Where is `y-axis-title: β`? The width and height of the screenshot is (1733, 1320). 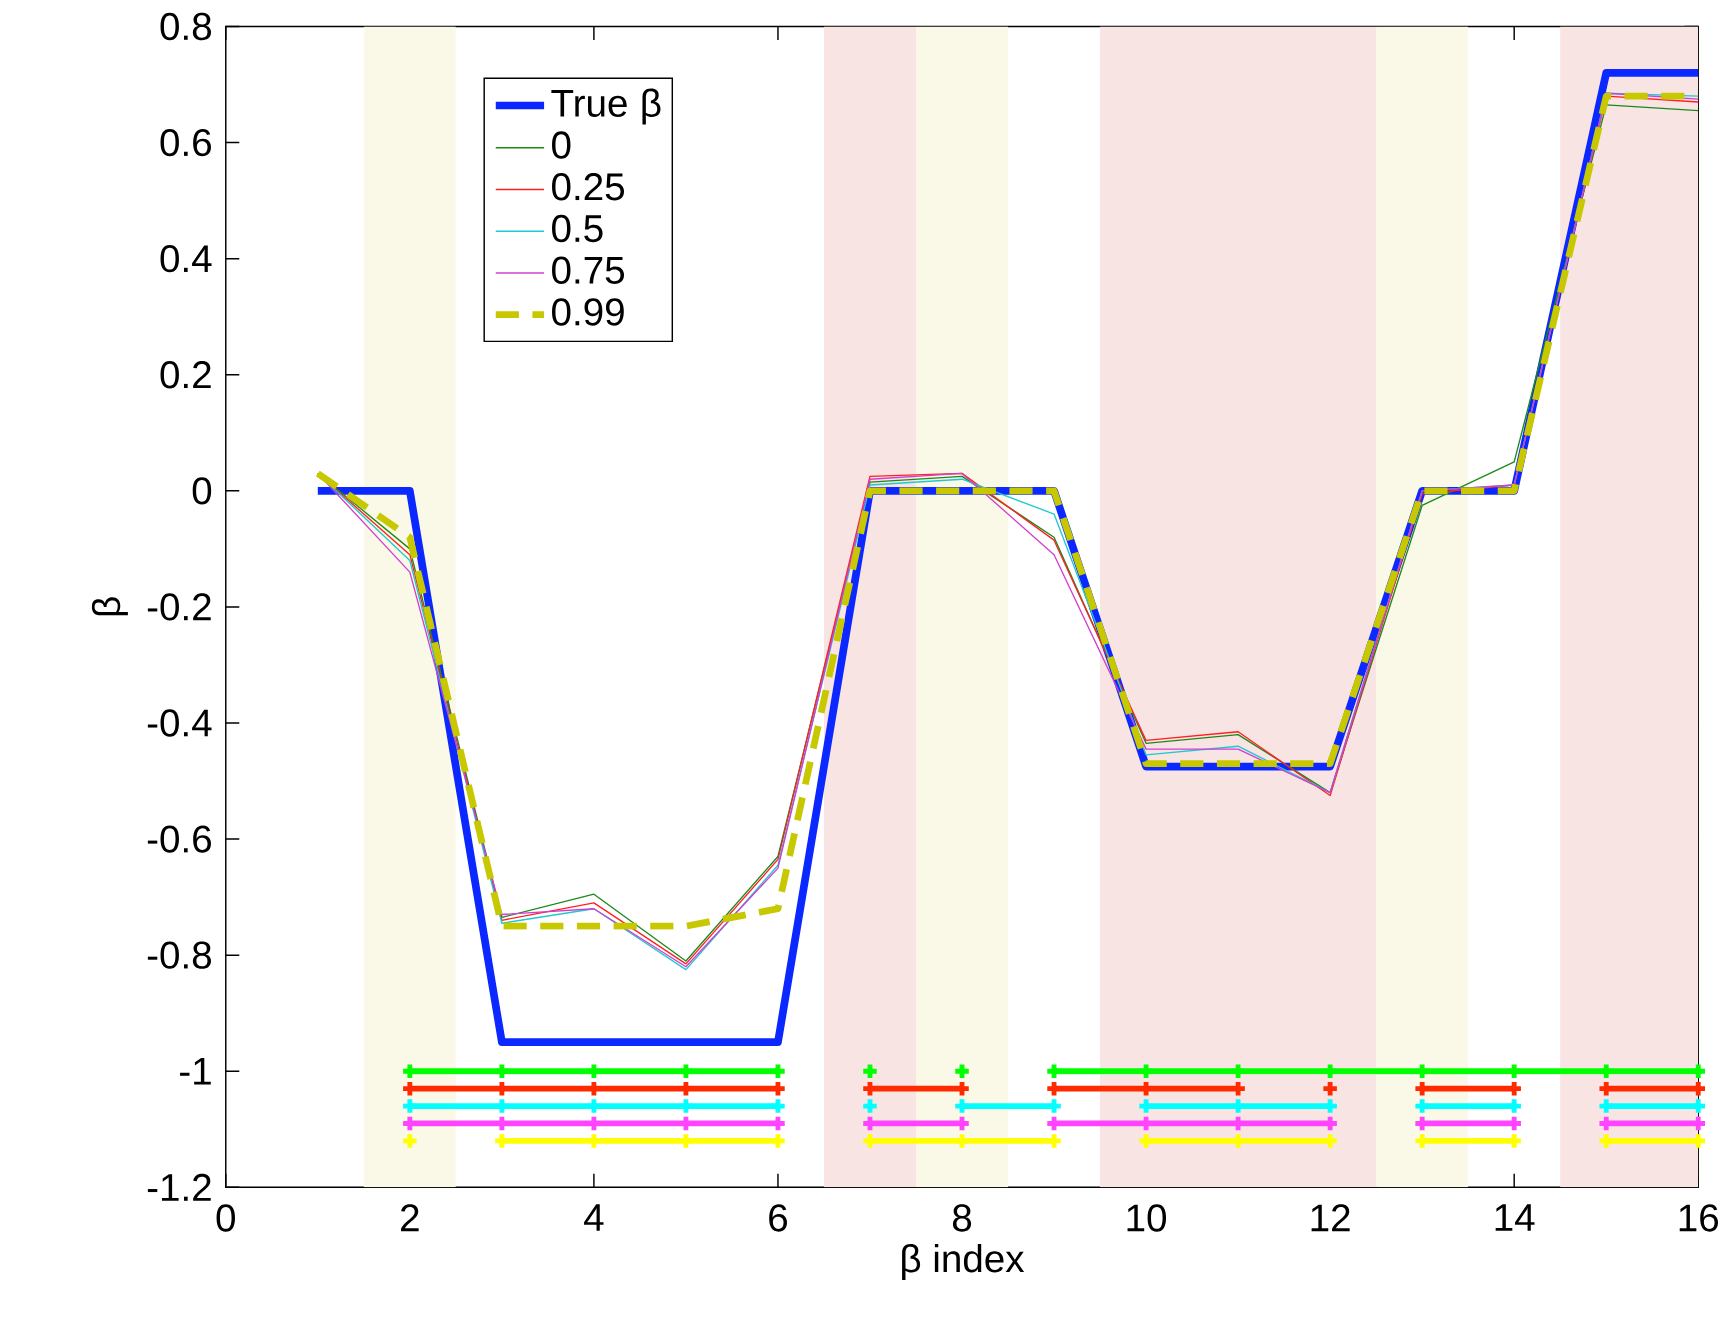
y-axis-title: β is located at coordinates (109, 606).